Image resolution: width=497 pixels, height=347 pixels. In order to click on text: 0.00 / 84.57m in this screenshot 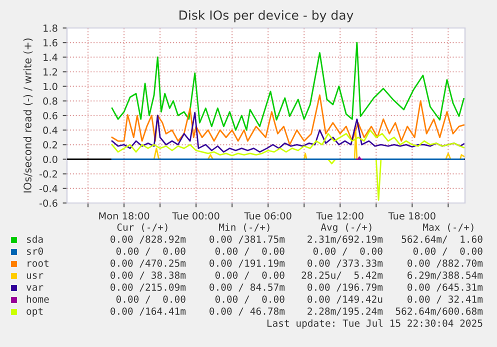, I will do `click(247, 287)`.